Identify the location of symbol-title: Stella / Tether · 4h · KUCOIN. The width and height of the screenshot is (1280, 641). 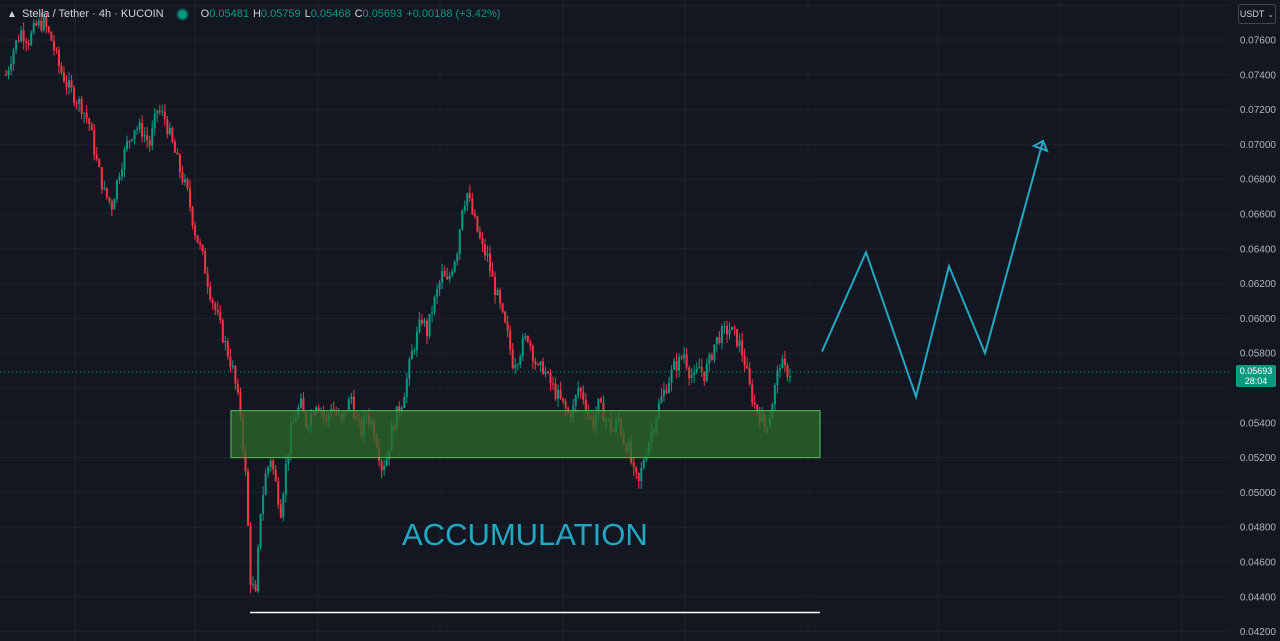
(93, 14).